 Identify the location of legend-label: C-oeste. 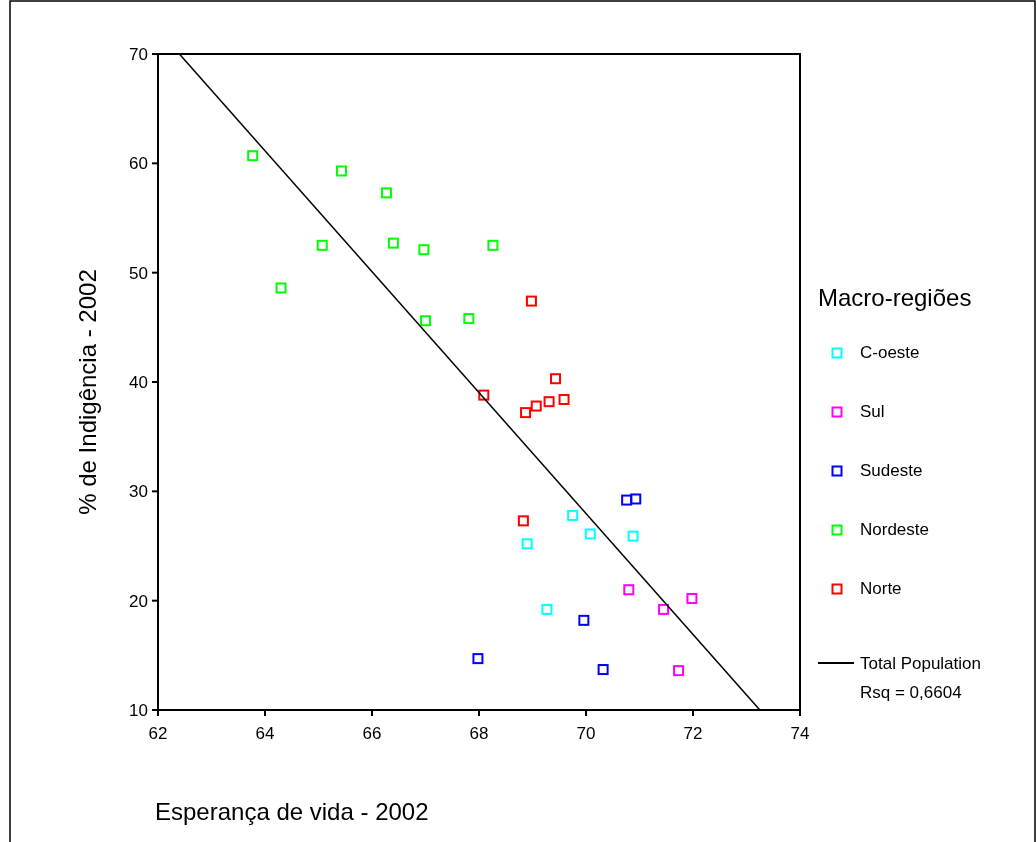
(890, 352).